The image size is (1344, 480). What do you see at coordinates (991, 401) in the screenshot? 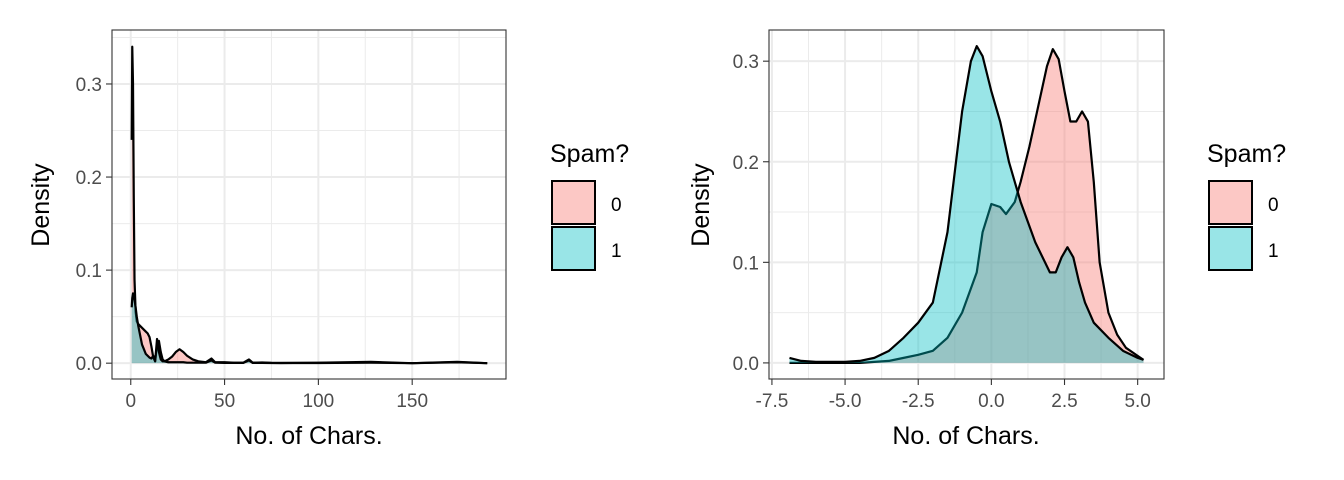
I see `x-tick-label: 0.0` at bounding box center [991, 401].